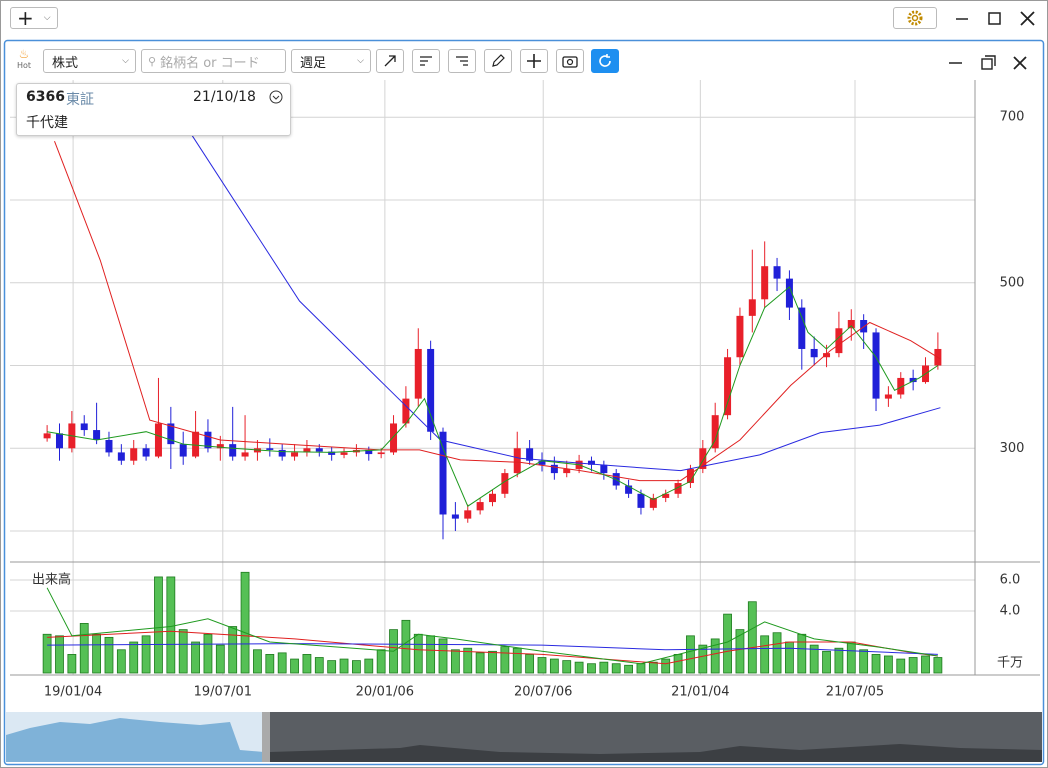  Describe the element at coordinates (24, 59) in the screenshot. I see `hot-button: ♨ Hot` at that location.